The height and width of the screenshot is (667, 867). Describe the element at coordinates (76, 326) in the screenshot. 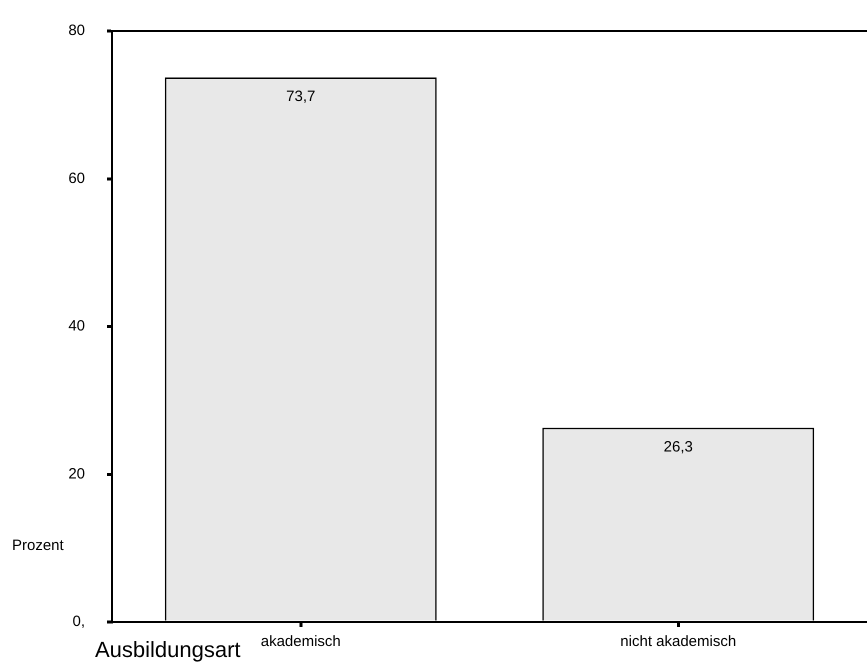

I see `y-tick-label: 40` at that location.